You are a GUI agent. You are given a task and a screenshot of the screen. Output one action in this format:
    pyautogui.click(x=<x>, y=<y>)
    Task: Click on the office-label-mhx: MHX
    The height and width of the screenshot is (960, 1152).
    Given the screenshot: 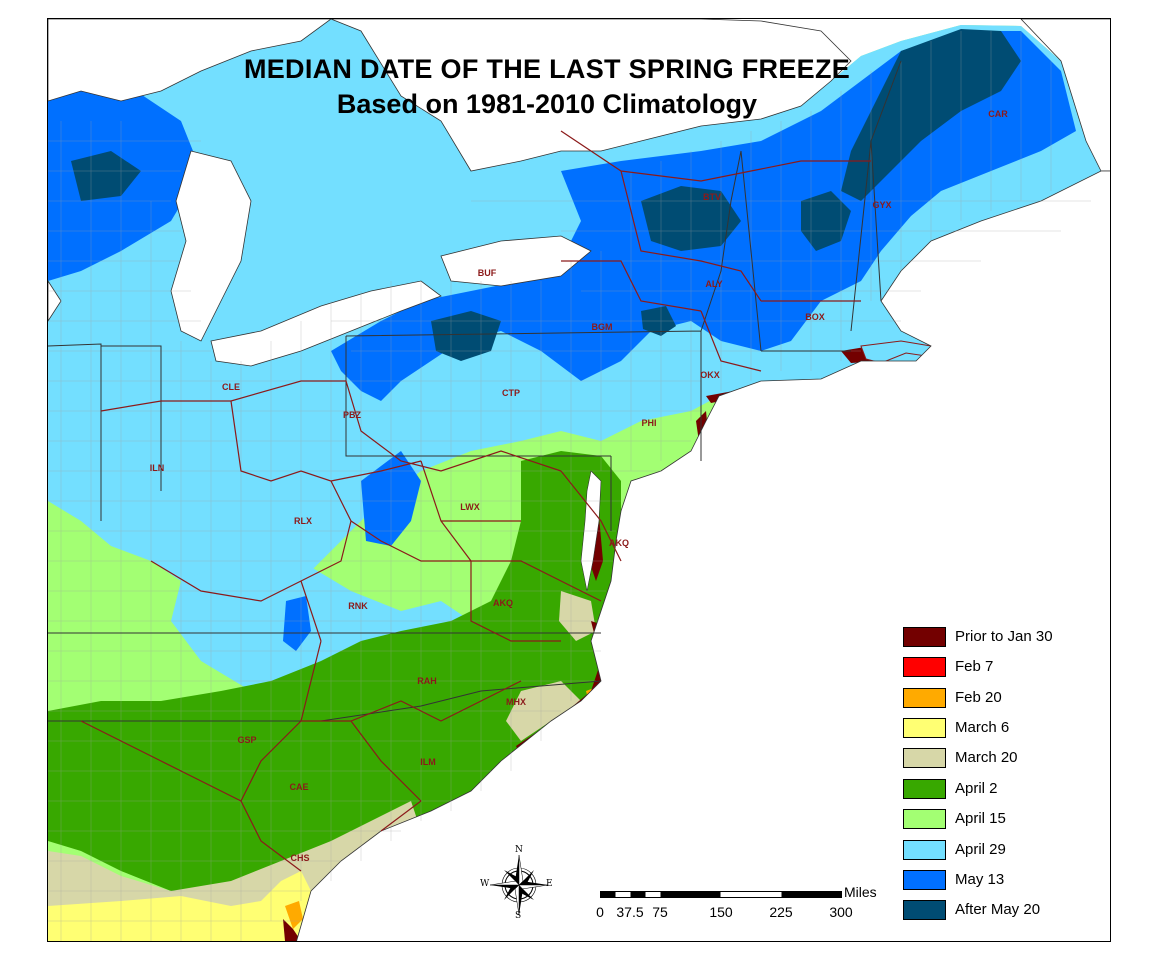 What is the action you would take?
    pyautogui.click(x=516, y=702)
    